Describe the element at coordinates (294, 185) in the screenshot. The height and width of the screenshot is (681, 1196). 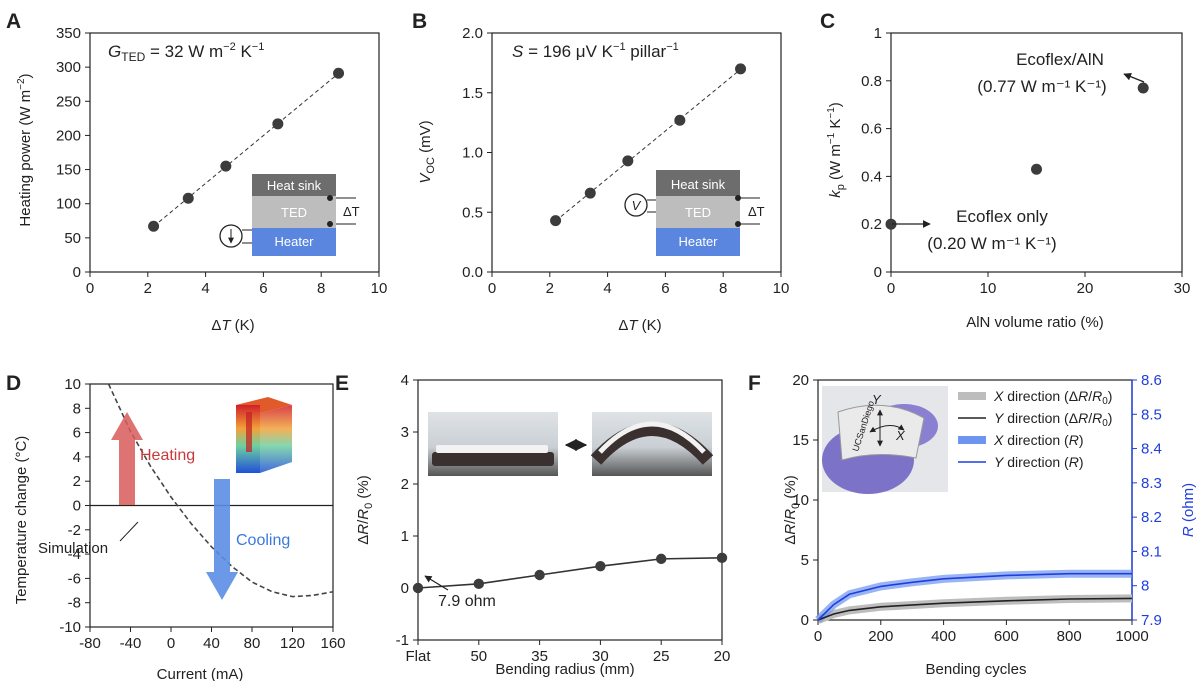
I see `inset-heat-sink-label: Heat sink` at that location.